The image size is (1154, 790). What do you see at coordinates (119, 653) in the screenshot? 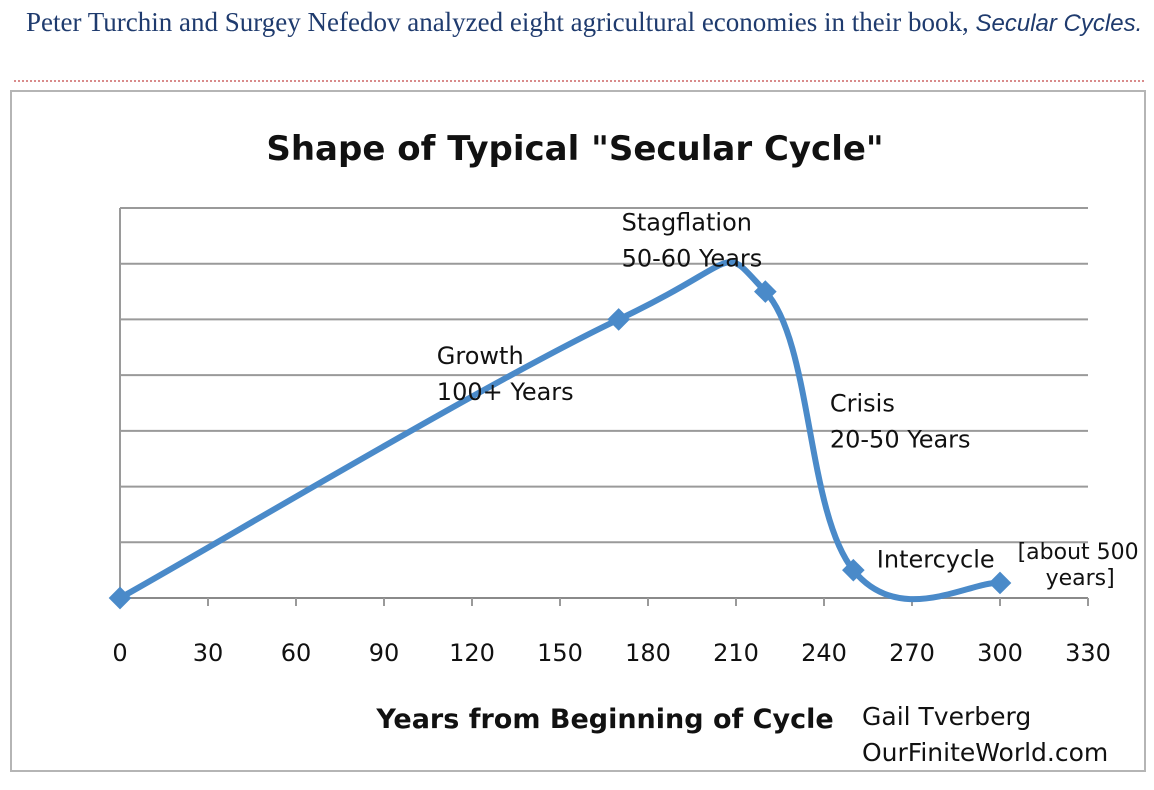
I see `x-tick-label: 0` at bounding box center [119, 653].